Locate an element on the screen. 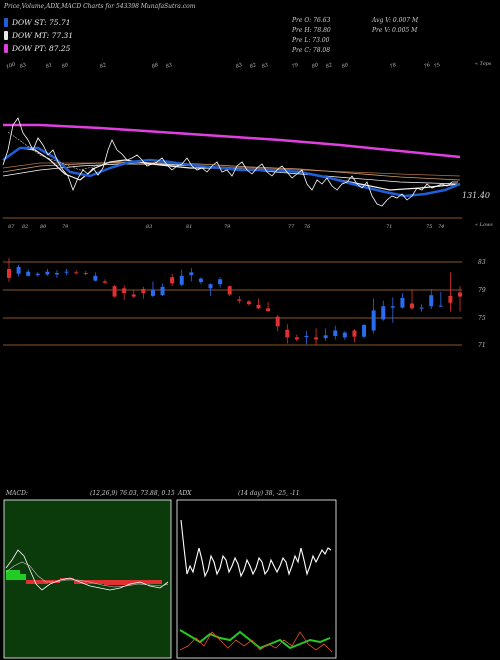 This screenshot has height=660, width=500. macd-values: (12,26,9) 76.03, 73.88, 0.15 is located at coordinates (132, 493).